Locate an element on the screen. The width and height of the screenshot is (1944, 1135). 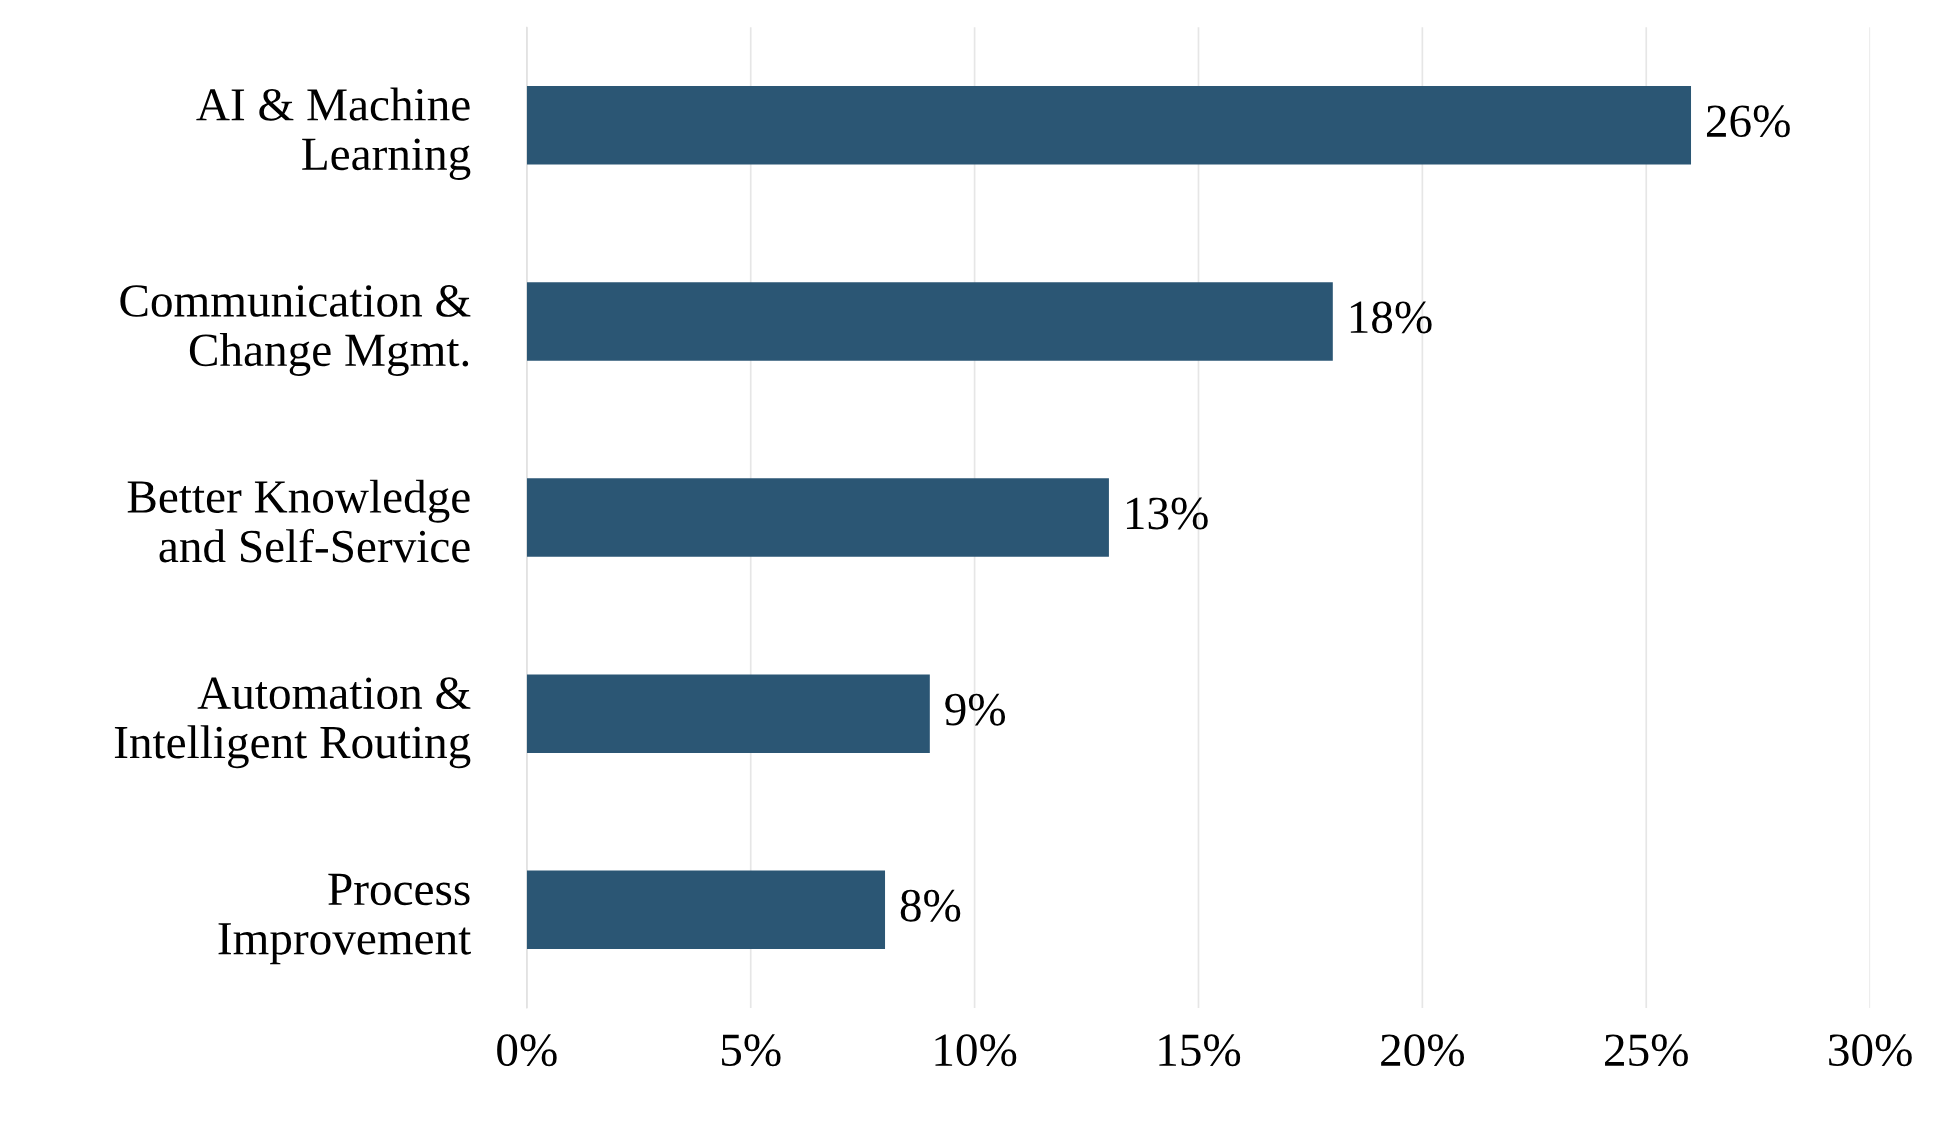
data-label: 8% is located at coordinates (930, 905).